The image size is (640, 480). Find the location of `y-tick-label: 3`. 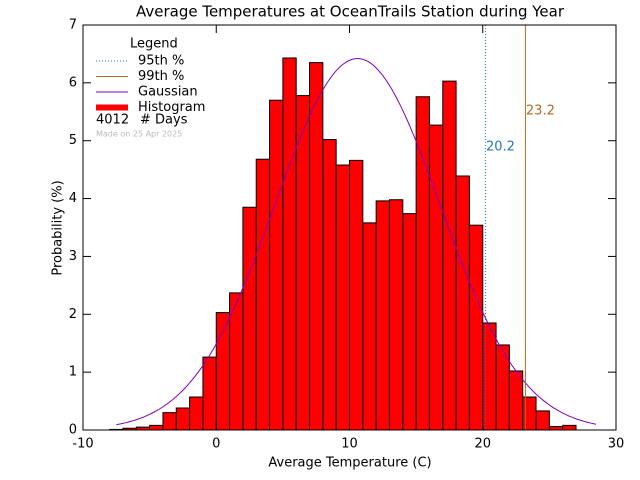

y-tick-label: 3 is located at coordinates (73, 256).